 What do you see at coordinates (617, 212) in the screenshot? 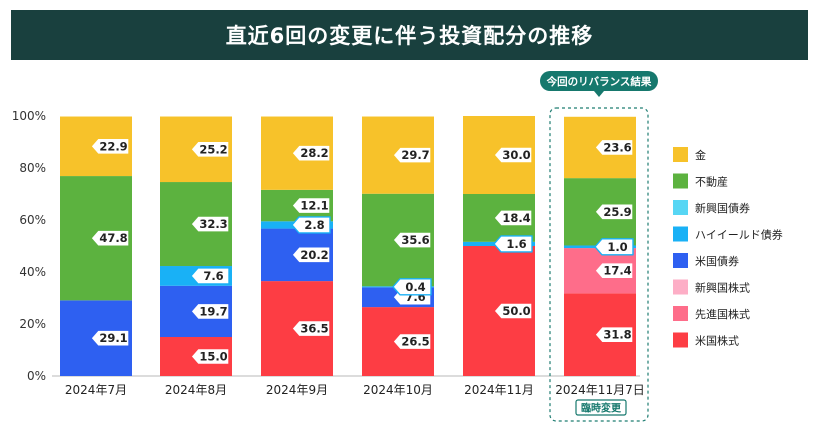
I see `data-label: 25.9` at bounding box center [617, 212].